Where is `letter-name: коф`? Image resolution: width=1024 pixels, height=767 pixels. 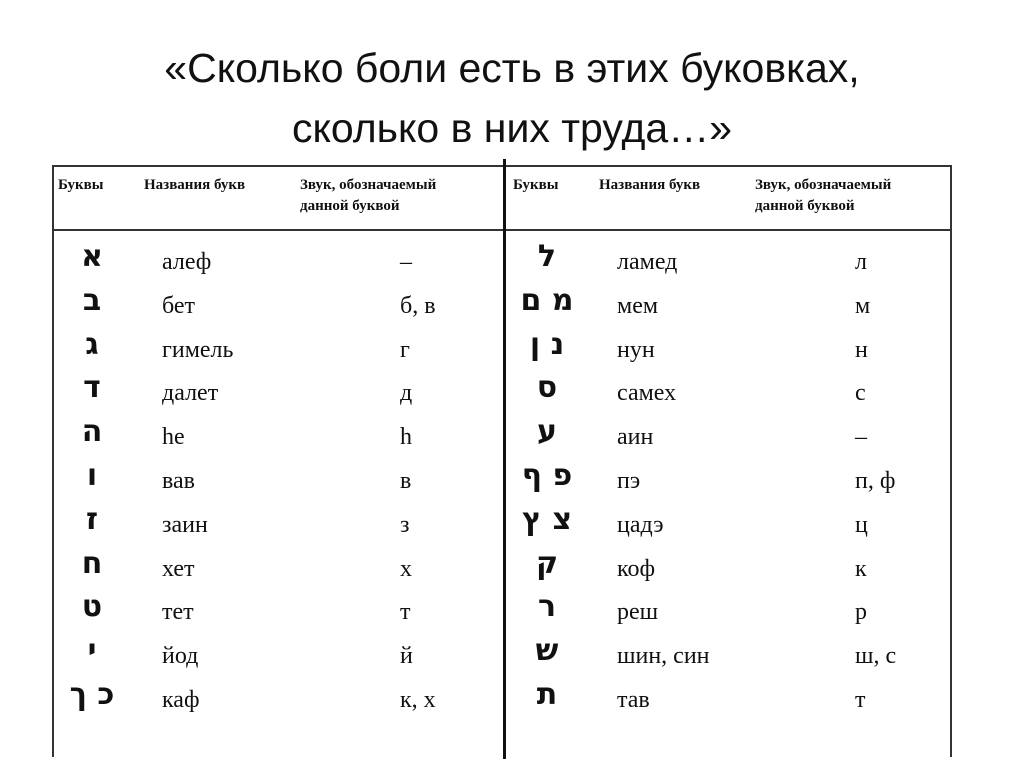
letter-name: коф is located at coordinates (636, 568).